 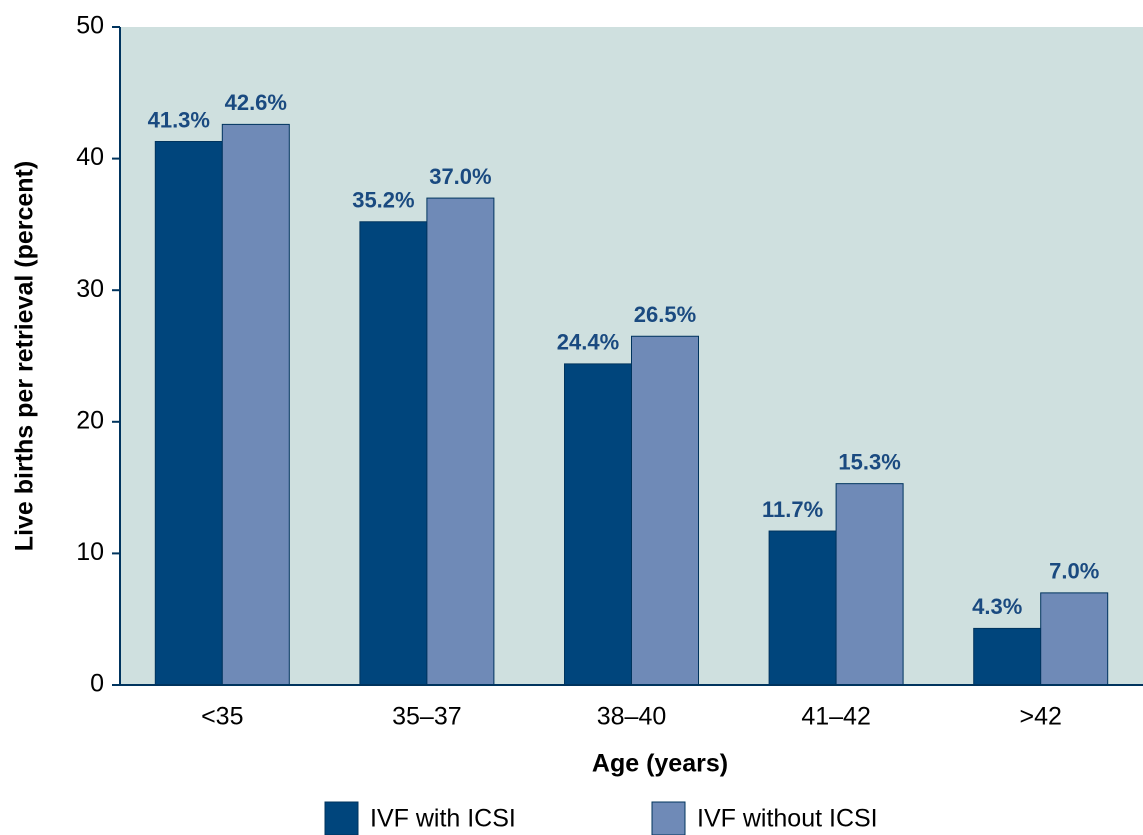 What do you see at coordinates (90, 157) in the screenshot?
I see `y-tick-label: 40` at bounding box center [90, 157].